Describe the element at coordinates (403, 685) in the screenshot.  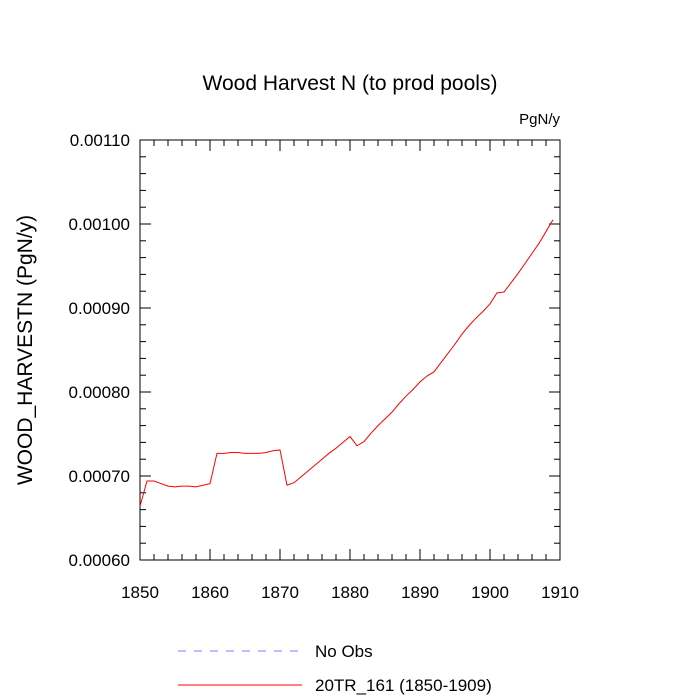
I see `legend-label: 20TR_161 (1850-1909)` at that location.